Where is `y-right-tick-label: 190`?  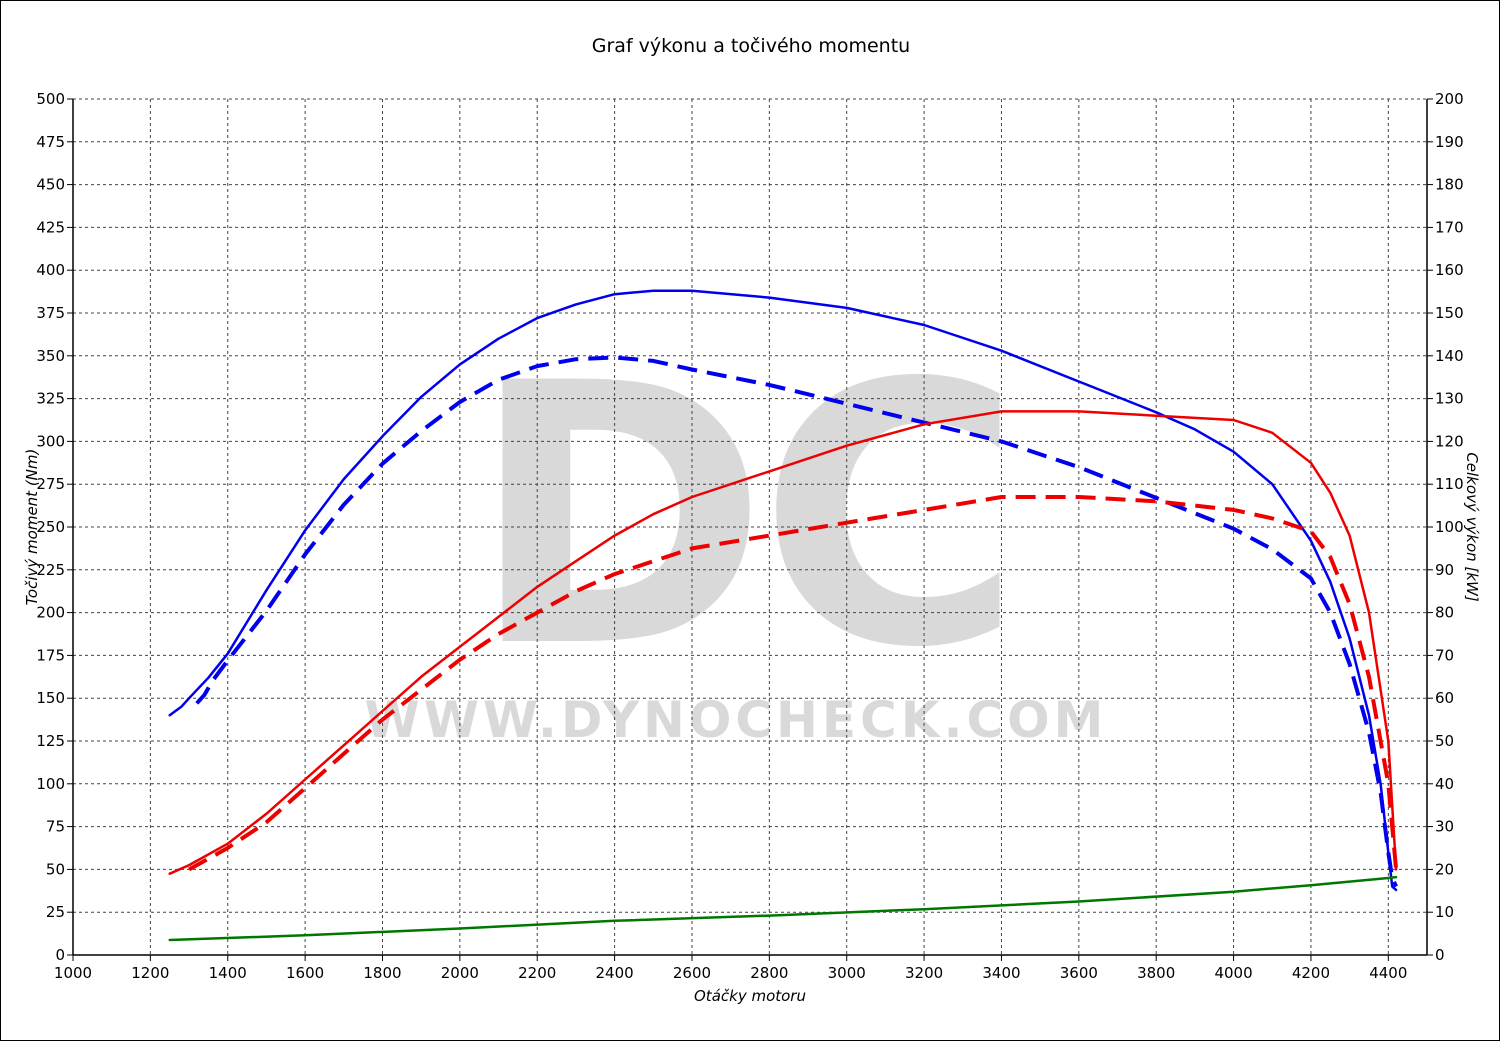 y-right-tick-label: 190 is located at coordinates (1449, 142).